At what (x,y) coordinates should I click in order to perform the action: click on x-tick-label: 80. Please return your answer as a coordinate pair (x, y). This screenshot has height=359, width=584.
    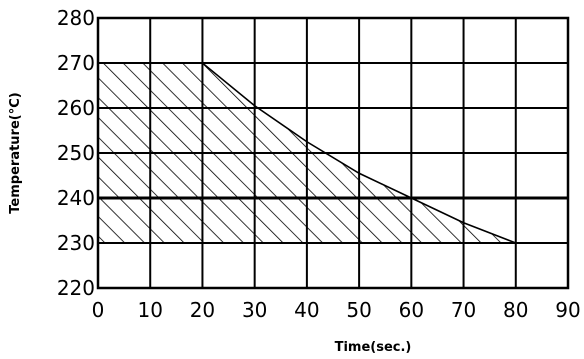
    Looking at the image, I should click on (515, 310).